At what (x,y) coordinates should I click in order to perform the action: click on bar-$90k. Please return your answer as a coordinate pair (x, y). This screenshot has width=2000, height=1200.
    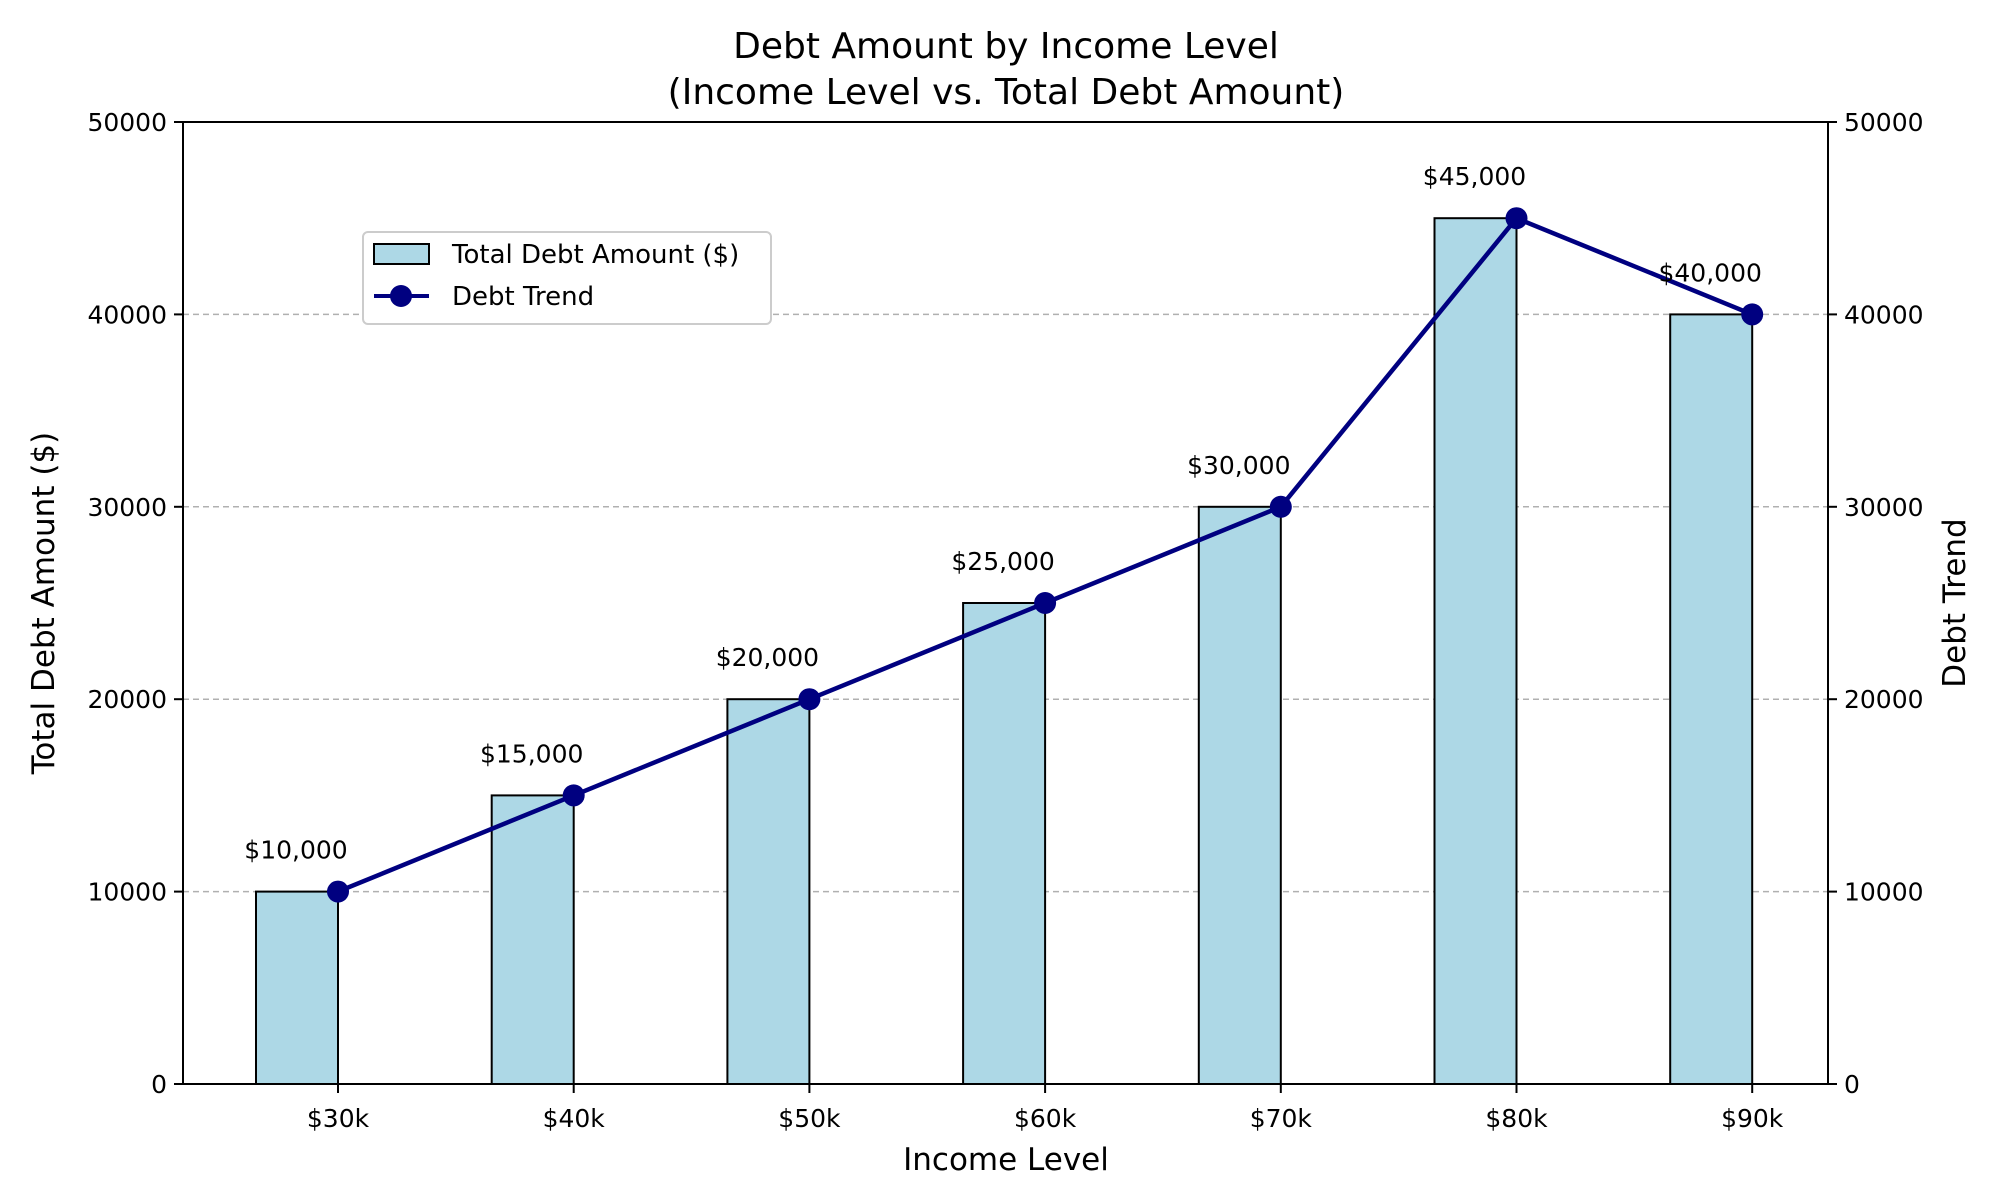
    Looking at the image, I should click on (1711, 699).